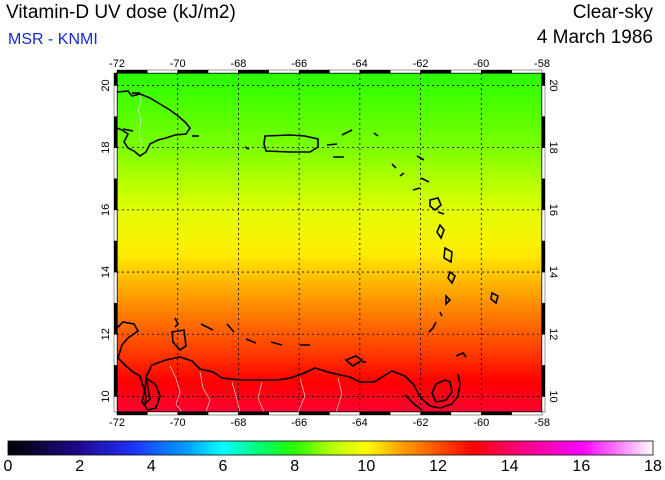  What do you see at coordinates (360, 423) in the screenshot?
I see `lon-tick-label-bottom: -64` at bounding box center [360, 423].